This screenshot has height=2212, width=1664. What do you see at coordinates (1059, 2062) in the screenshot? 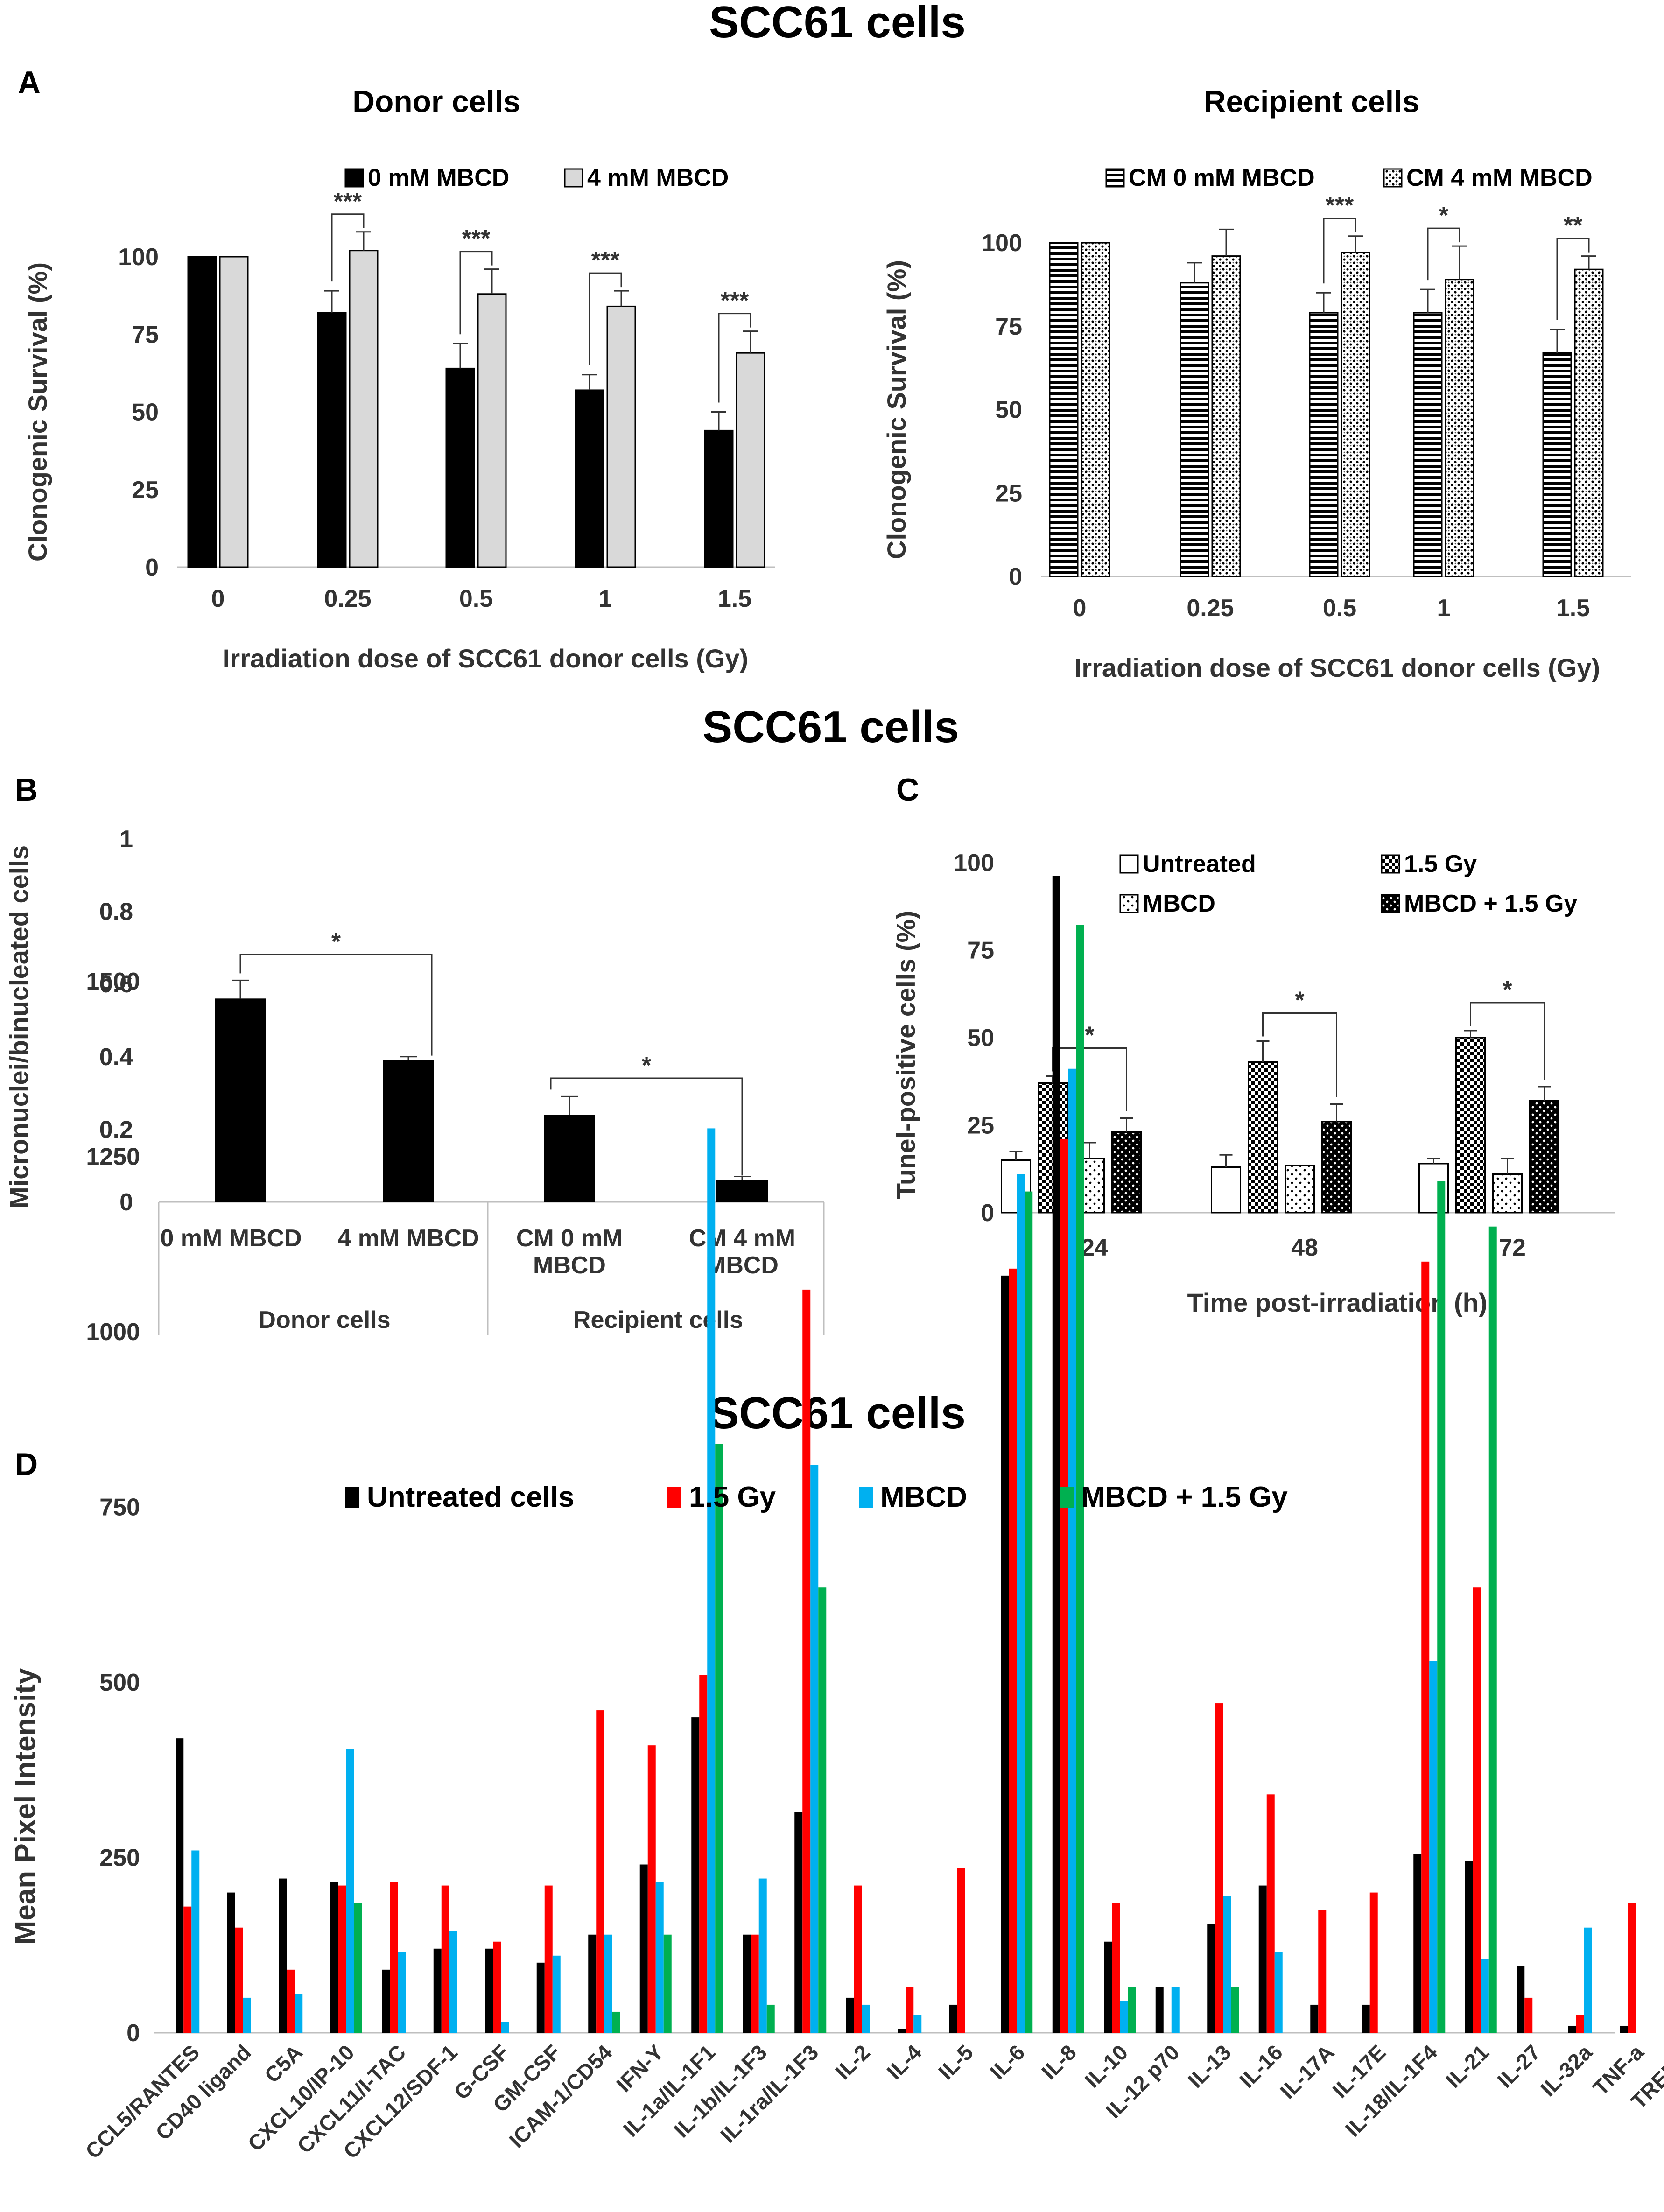
I see `D-xtick: IL-8` at bounding box center [1059, 2062].